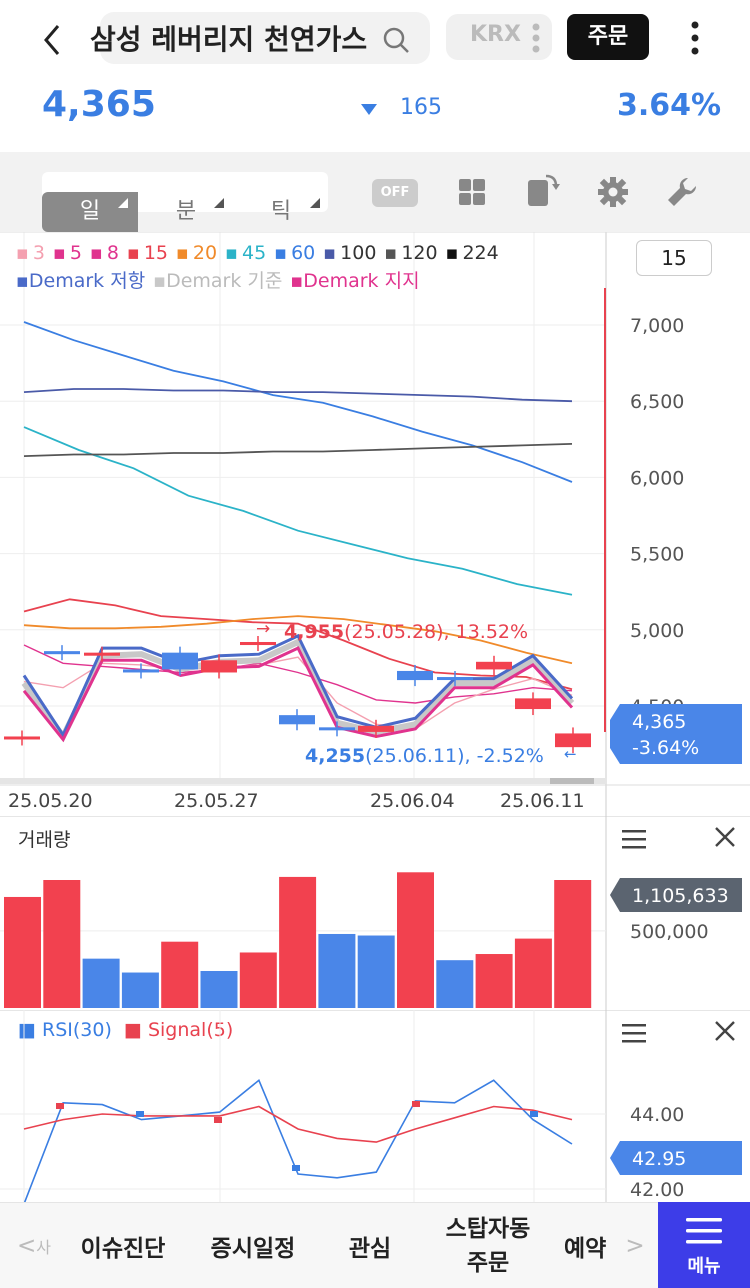 This screenshot has height=1288, width=750. I want to click on y-tick-label: 5,500, so click(657, 555).